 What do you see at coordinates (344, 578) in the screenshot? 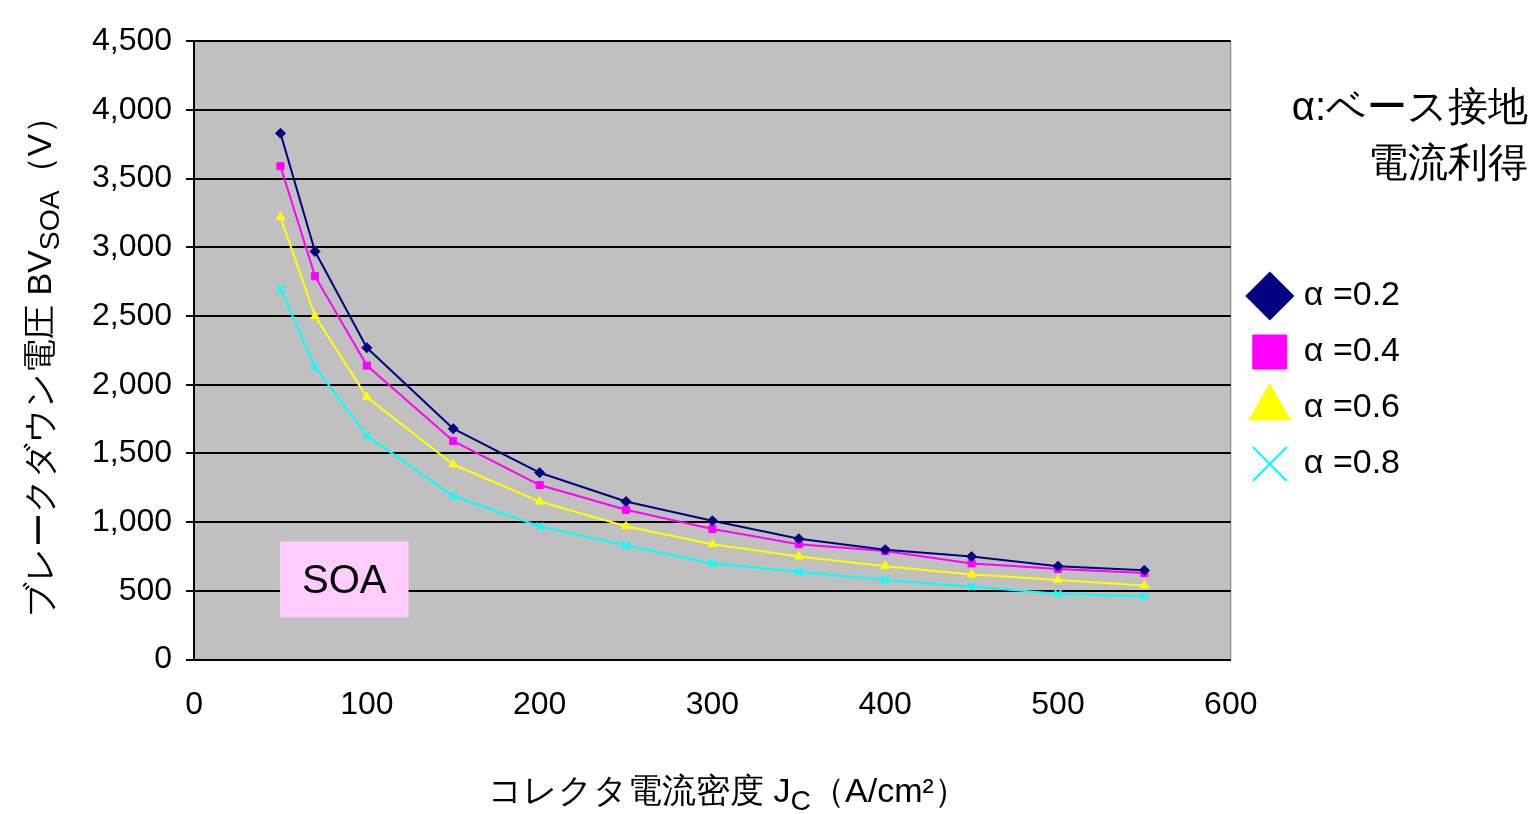
I see `annotation: SOA` at bounding box center [344, 578].